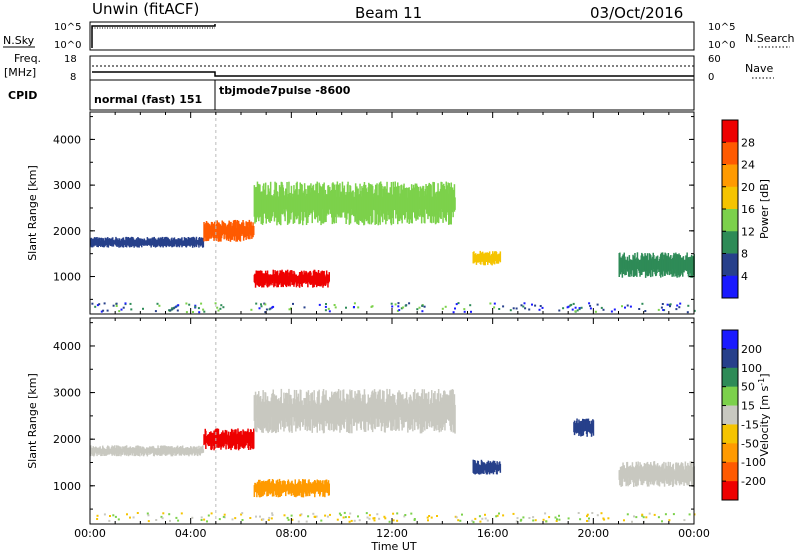 The image size is (800, 558). Describe the element at coordinates (748, 165) in the screenshot. I see `colorbar-tick-cbar-power-1: 24` at that location.